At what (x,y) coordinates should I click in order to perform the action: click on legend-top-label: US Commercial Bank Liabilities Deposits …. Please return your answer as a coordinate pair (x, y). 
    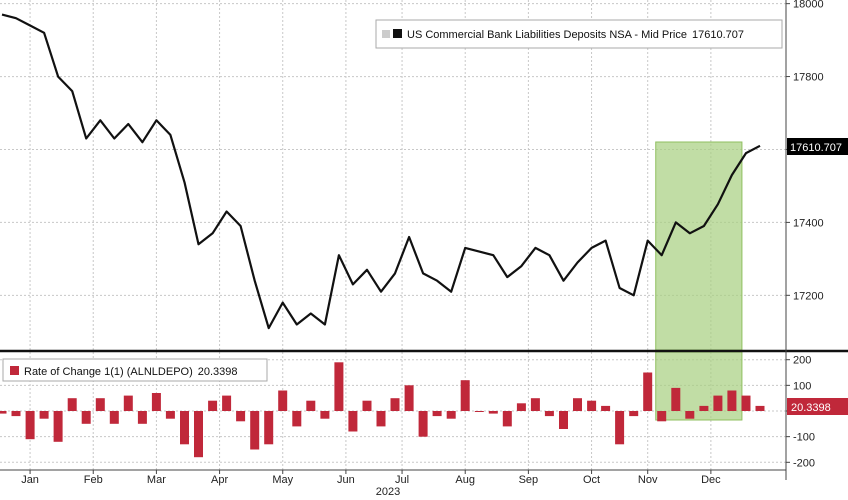
    Looking at the image, I should click on (575, 35).